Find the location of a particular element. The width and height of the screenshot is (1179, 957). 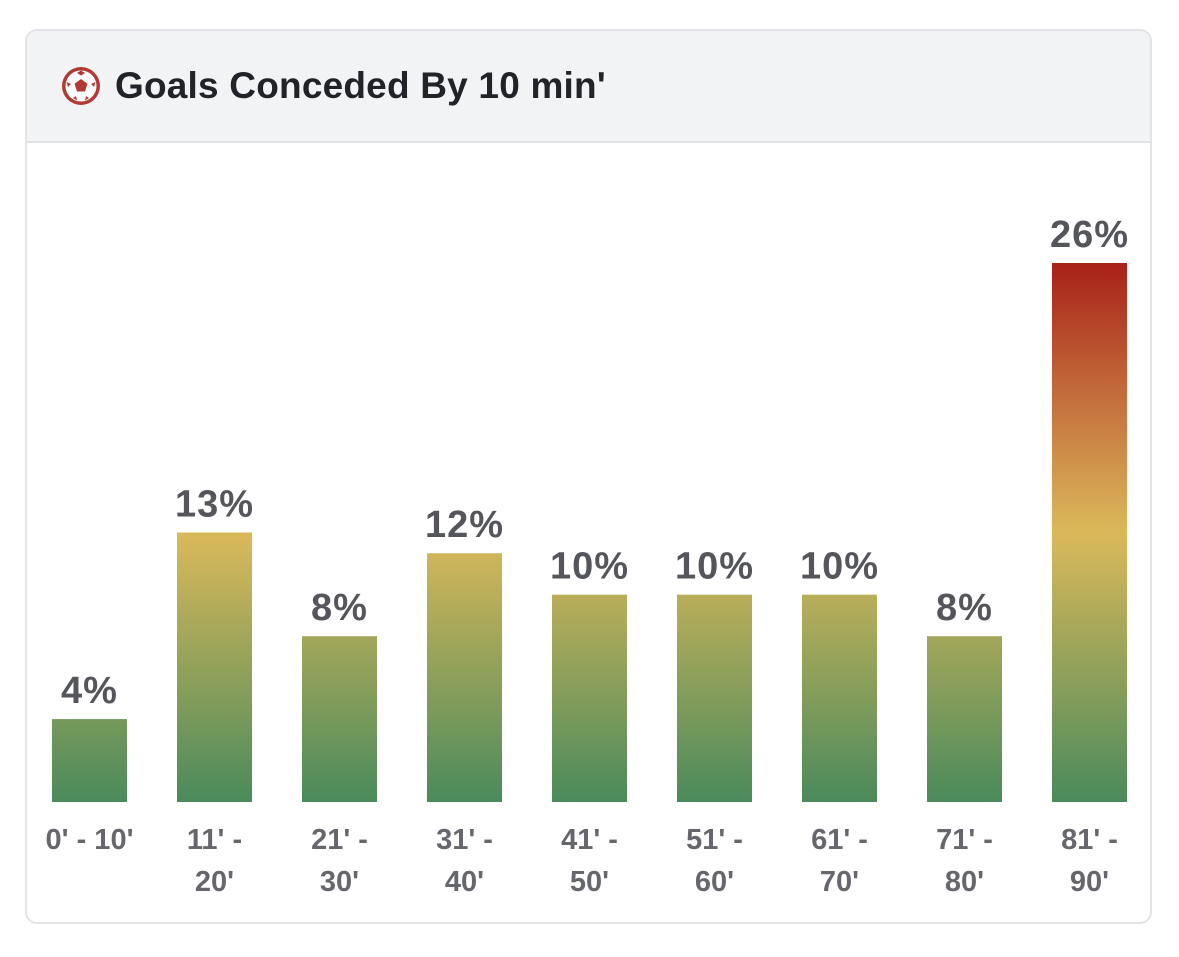

card-header: Goals Conceded By 10 min' is located at coordinates (588, 87).